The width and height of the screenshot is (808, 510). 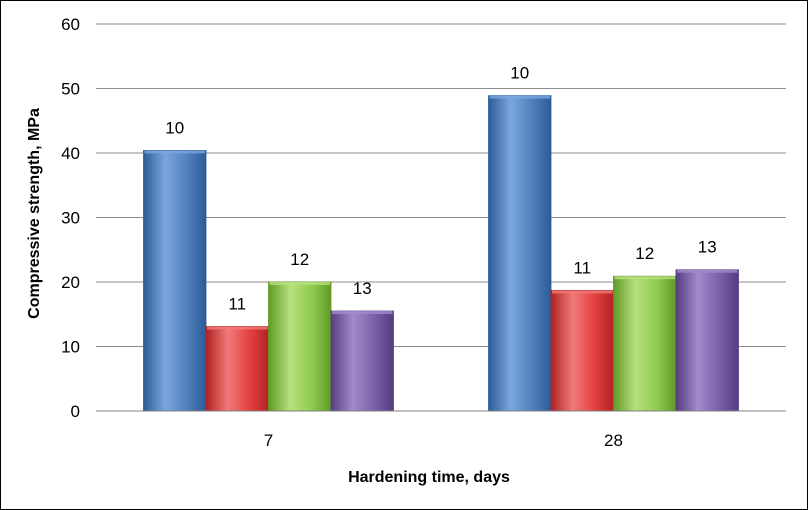 What do you see at coordinates (443, 440) in the screenshot?
I see `x-axis-ticks: 7 28` at bounding box center [443, 440].